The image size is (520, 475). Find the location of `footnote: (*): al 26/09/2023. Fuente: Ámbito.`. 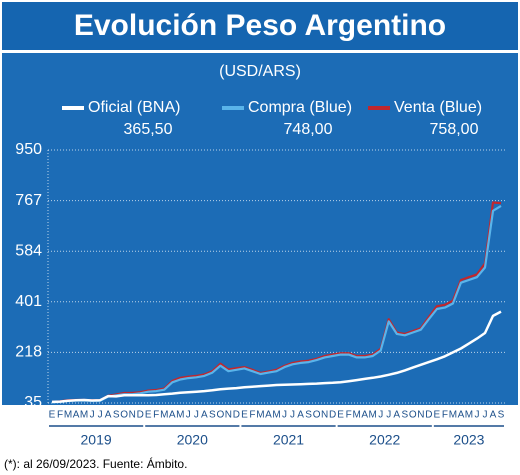

footnote: (*): al 26/09/2023. Fuente: Ámbito. is located at coordinates (95, 463).